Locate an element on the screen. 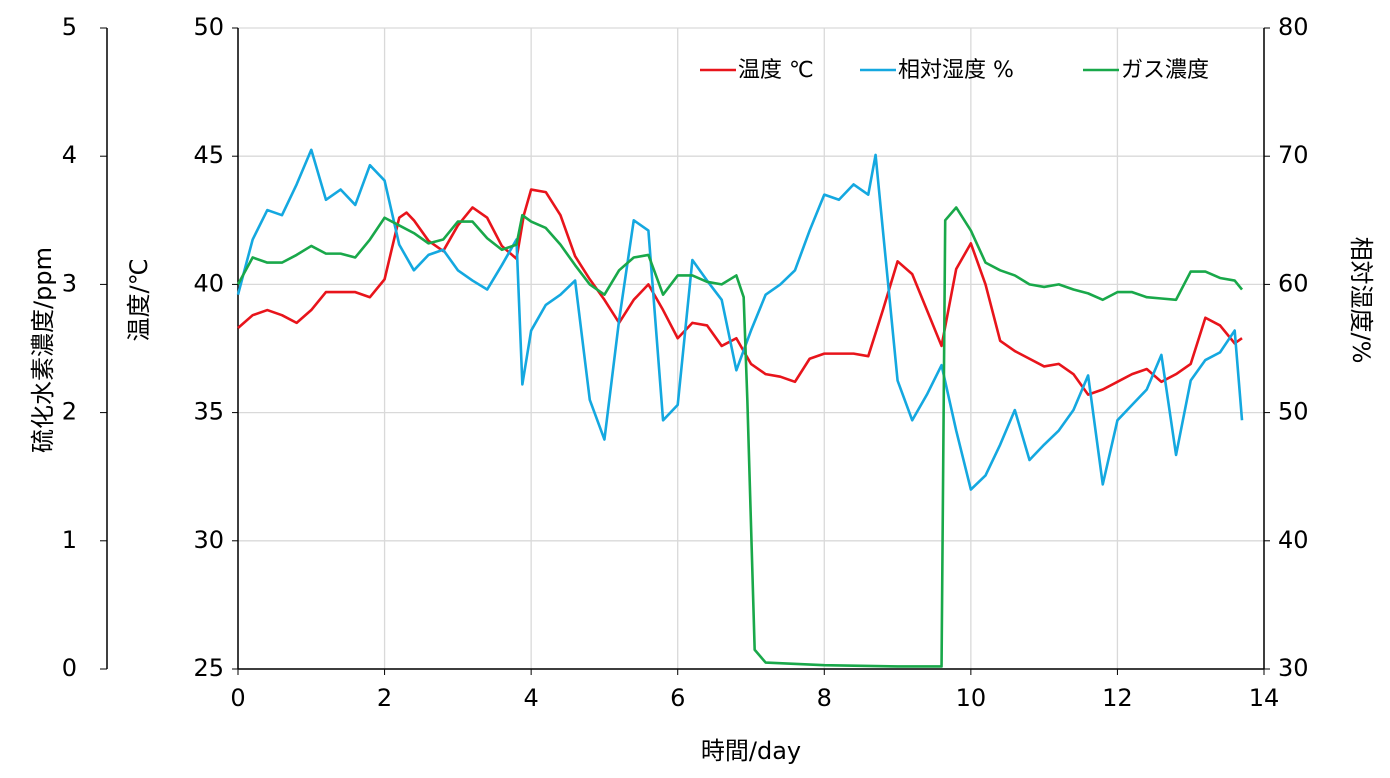  x-tick-label: 10 is located at coordinates (971, 698).